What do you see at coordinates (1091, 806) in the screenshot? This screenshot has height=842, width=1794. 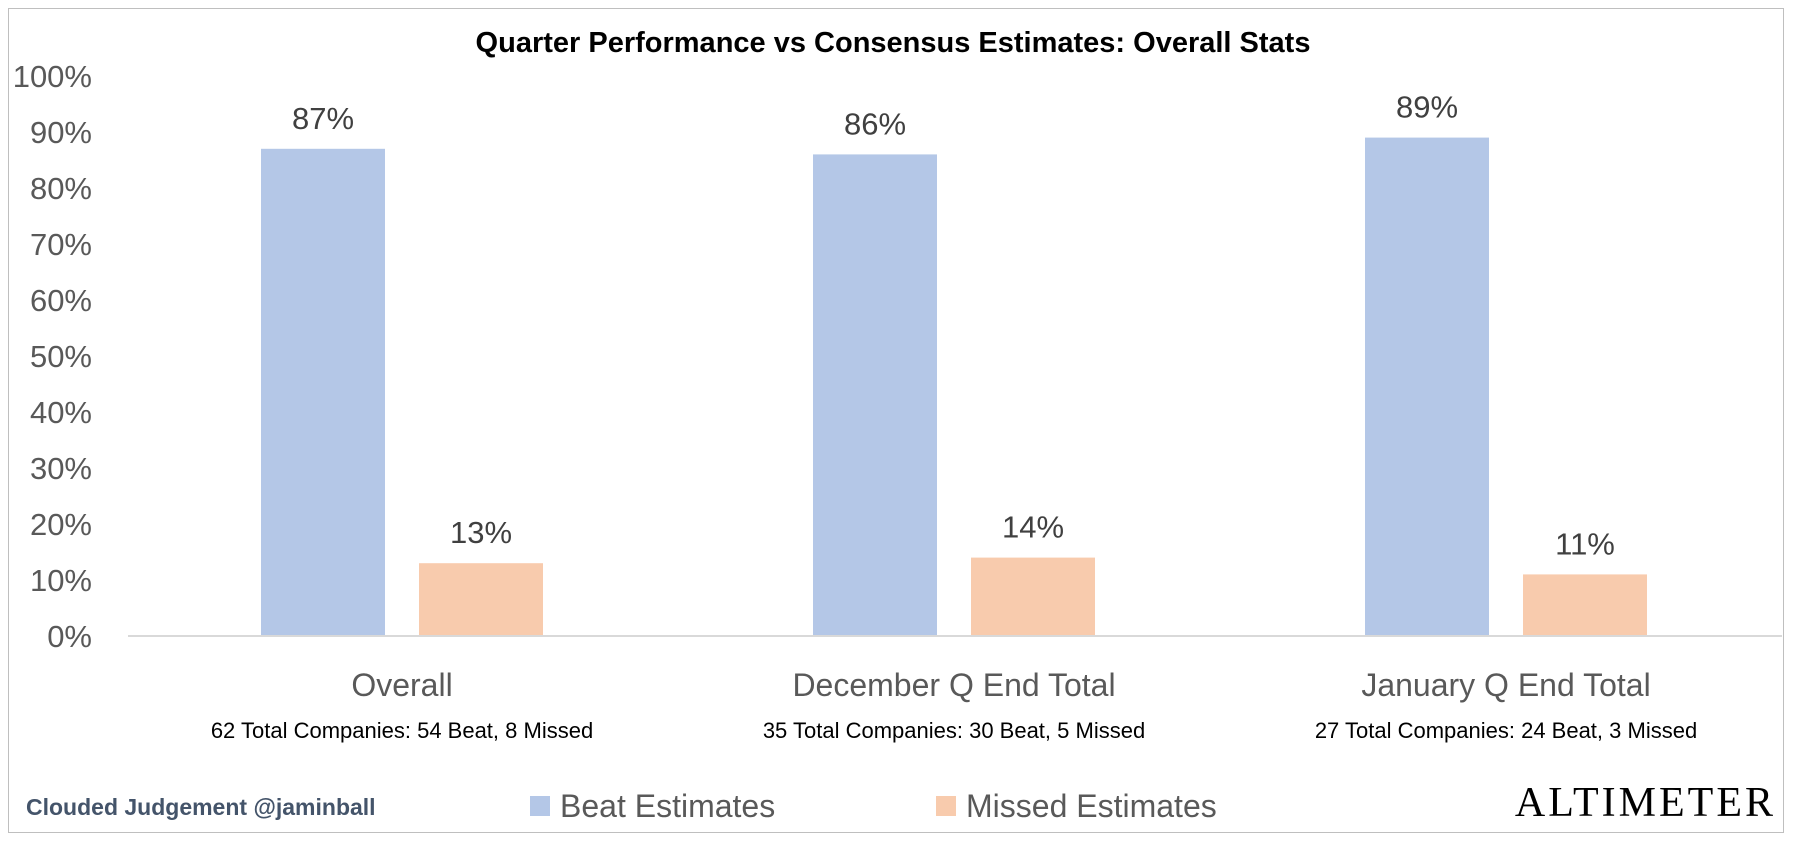 I see `legend-label: Missed Estimates` at bounding box center [1091, 806].